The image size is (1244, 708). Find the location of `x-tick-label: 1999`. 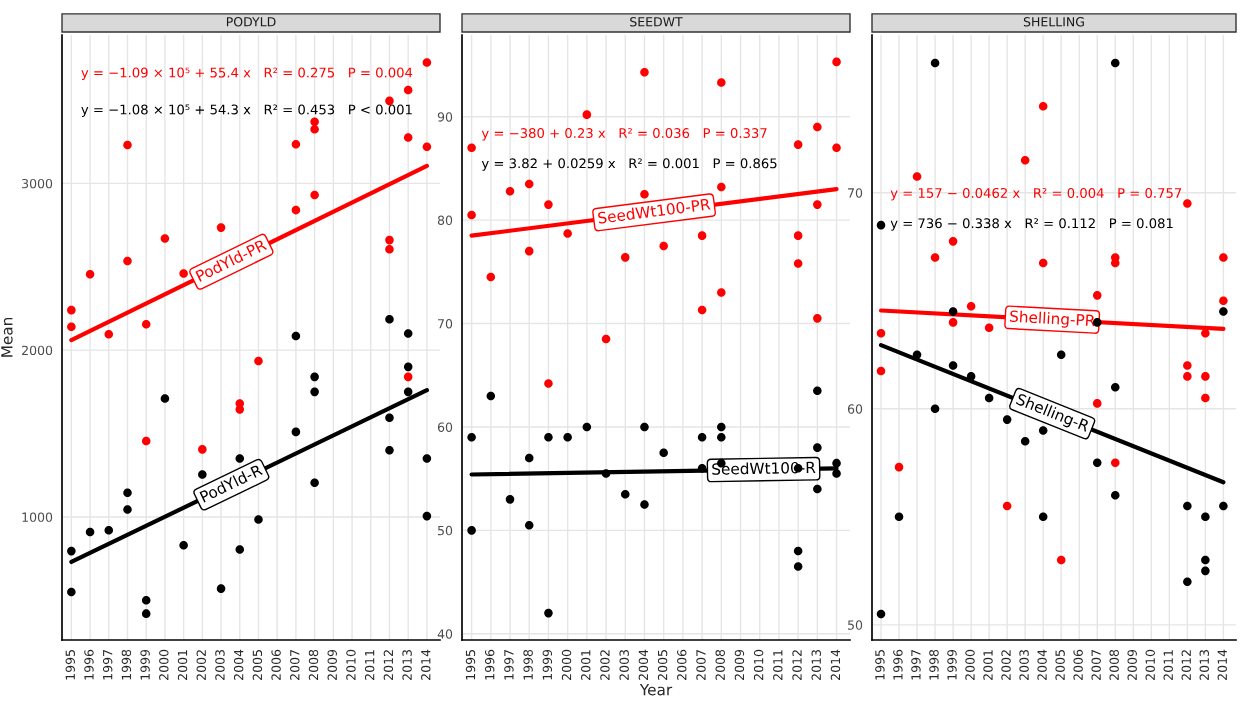

x-tick-label: 1999 is located at coordinates (547, 664).